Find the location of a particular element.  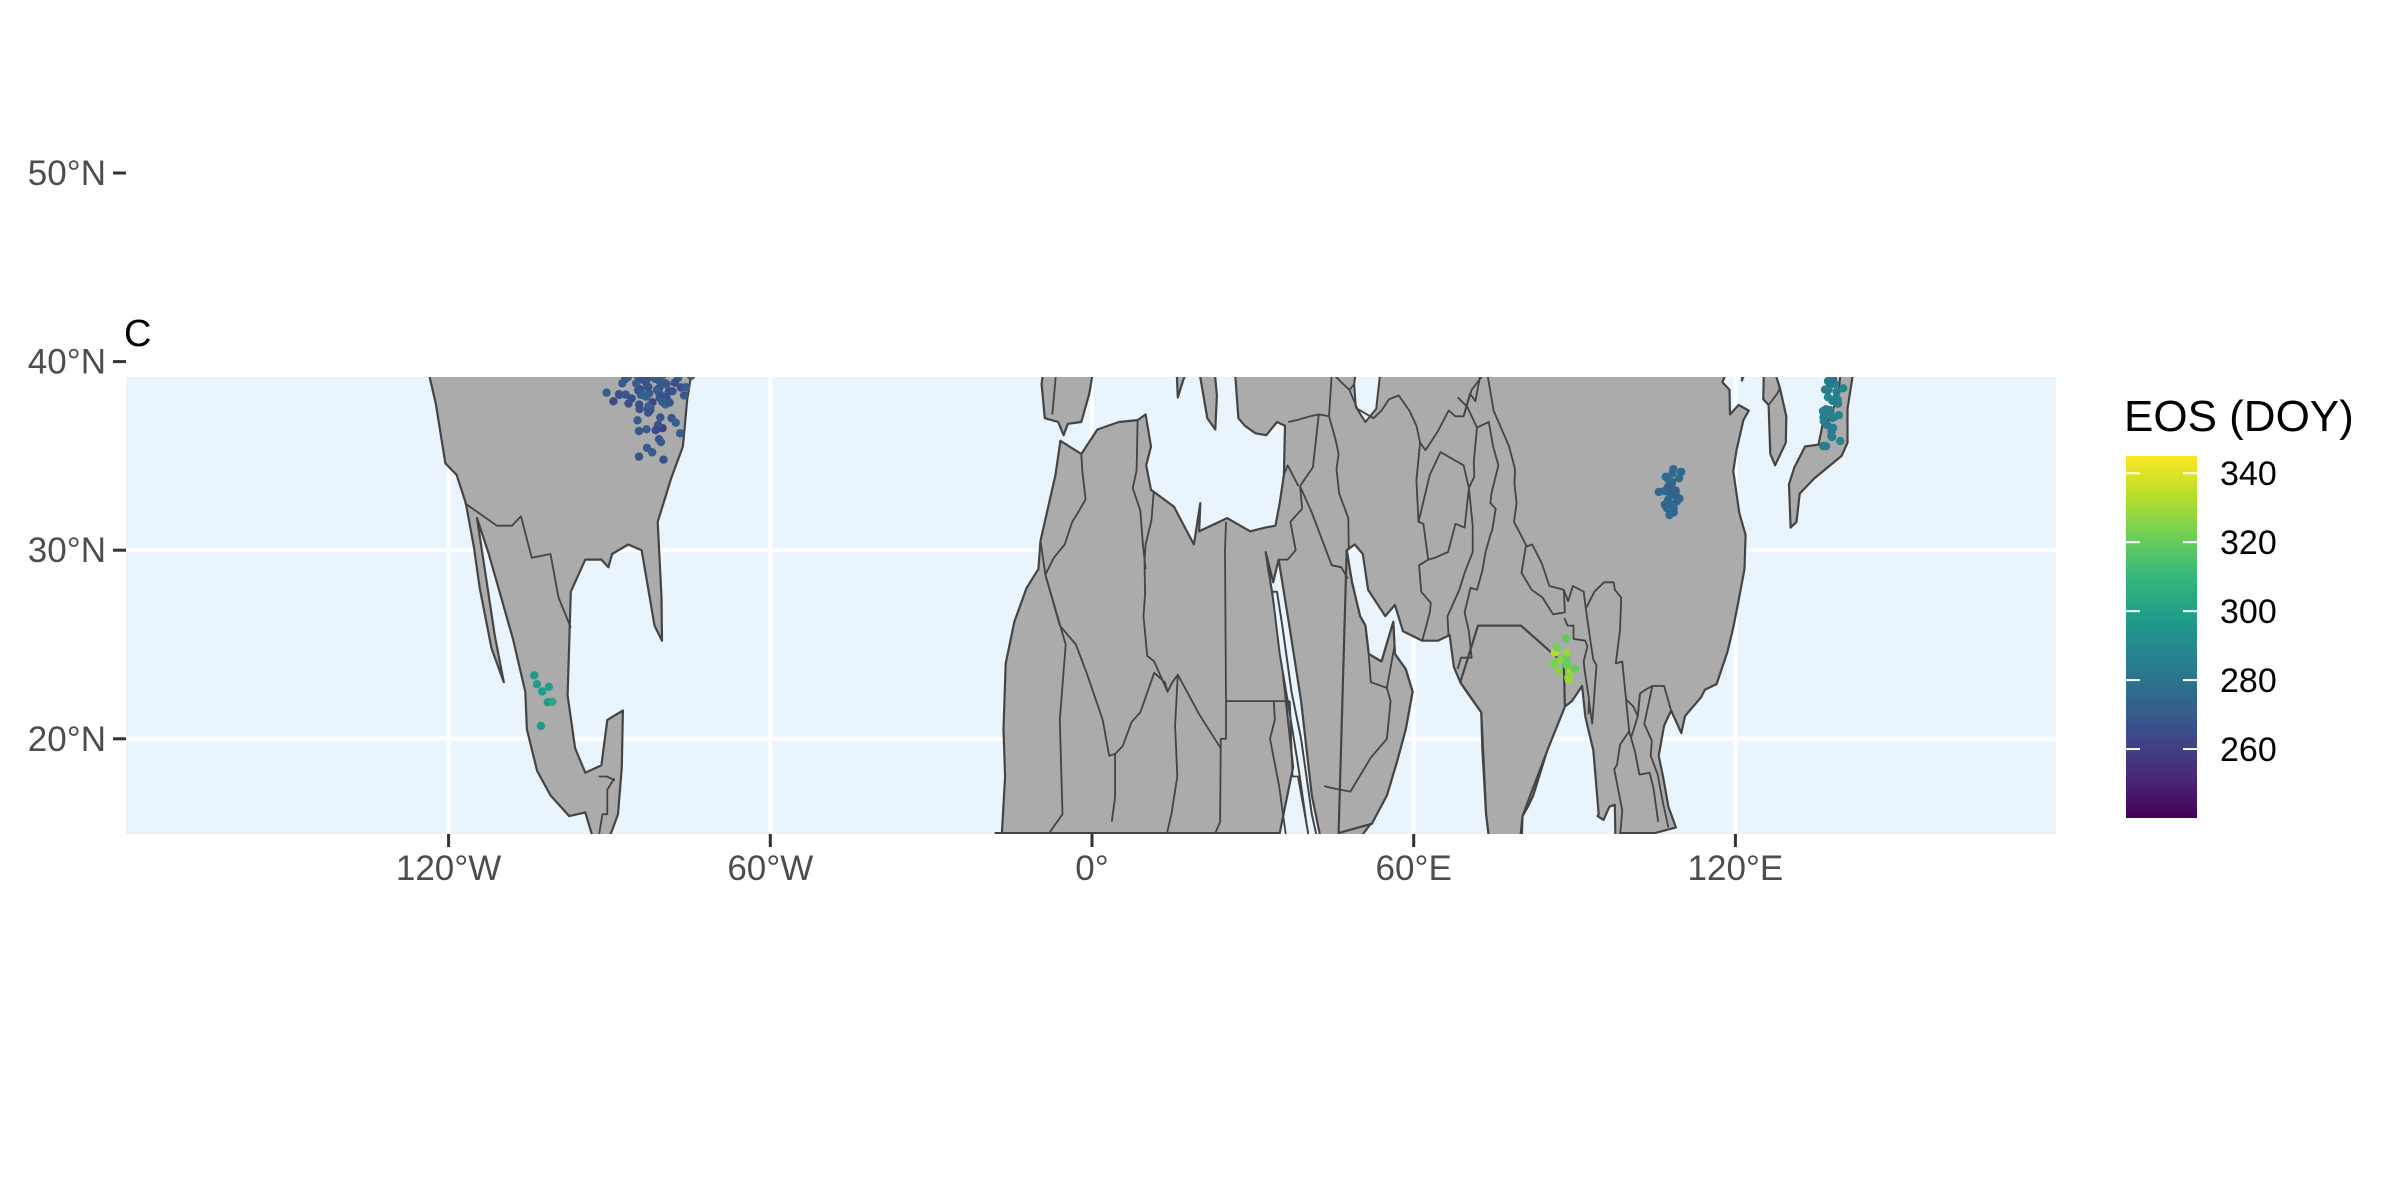

legend-tick-label: 260 is located at coordinates (2248, 750).